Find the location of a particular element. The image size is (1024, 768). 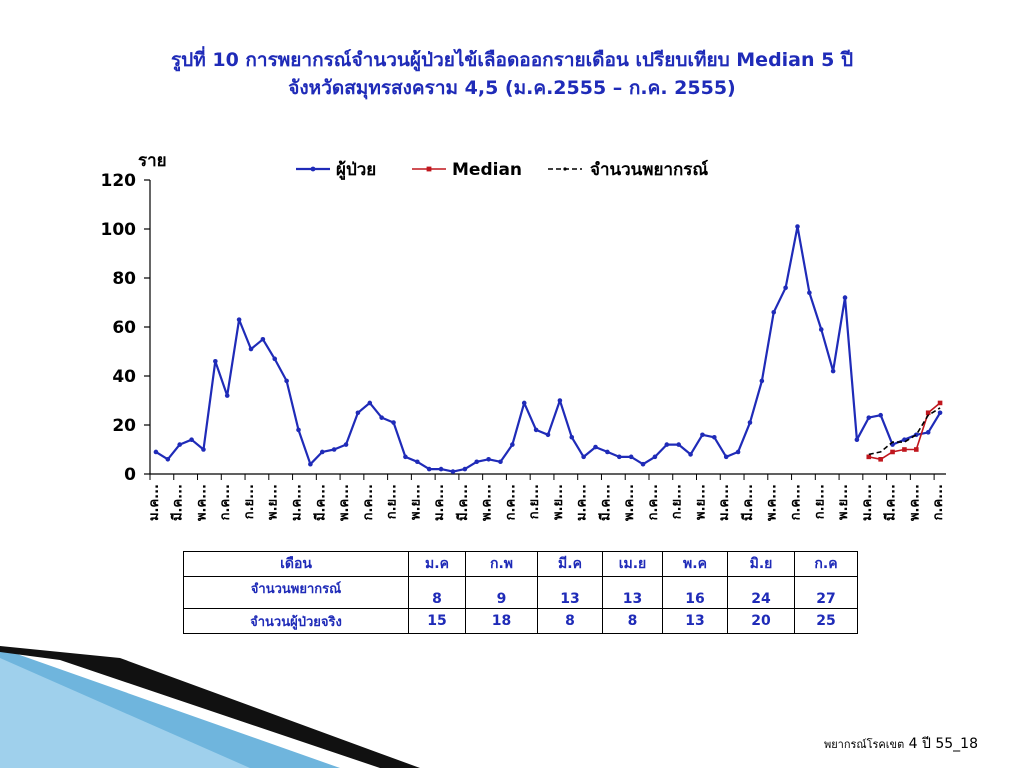

table-month-cell: มิ.ย is located at coordinates (761, 564).